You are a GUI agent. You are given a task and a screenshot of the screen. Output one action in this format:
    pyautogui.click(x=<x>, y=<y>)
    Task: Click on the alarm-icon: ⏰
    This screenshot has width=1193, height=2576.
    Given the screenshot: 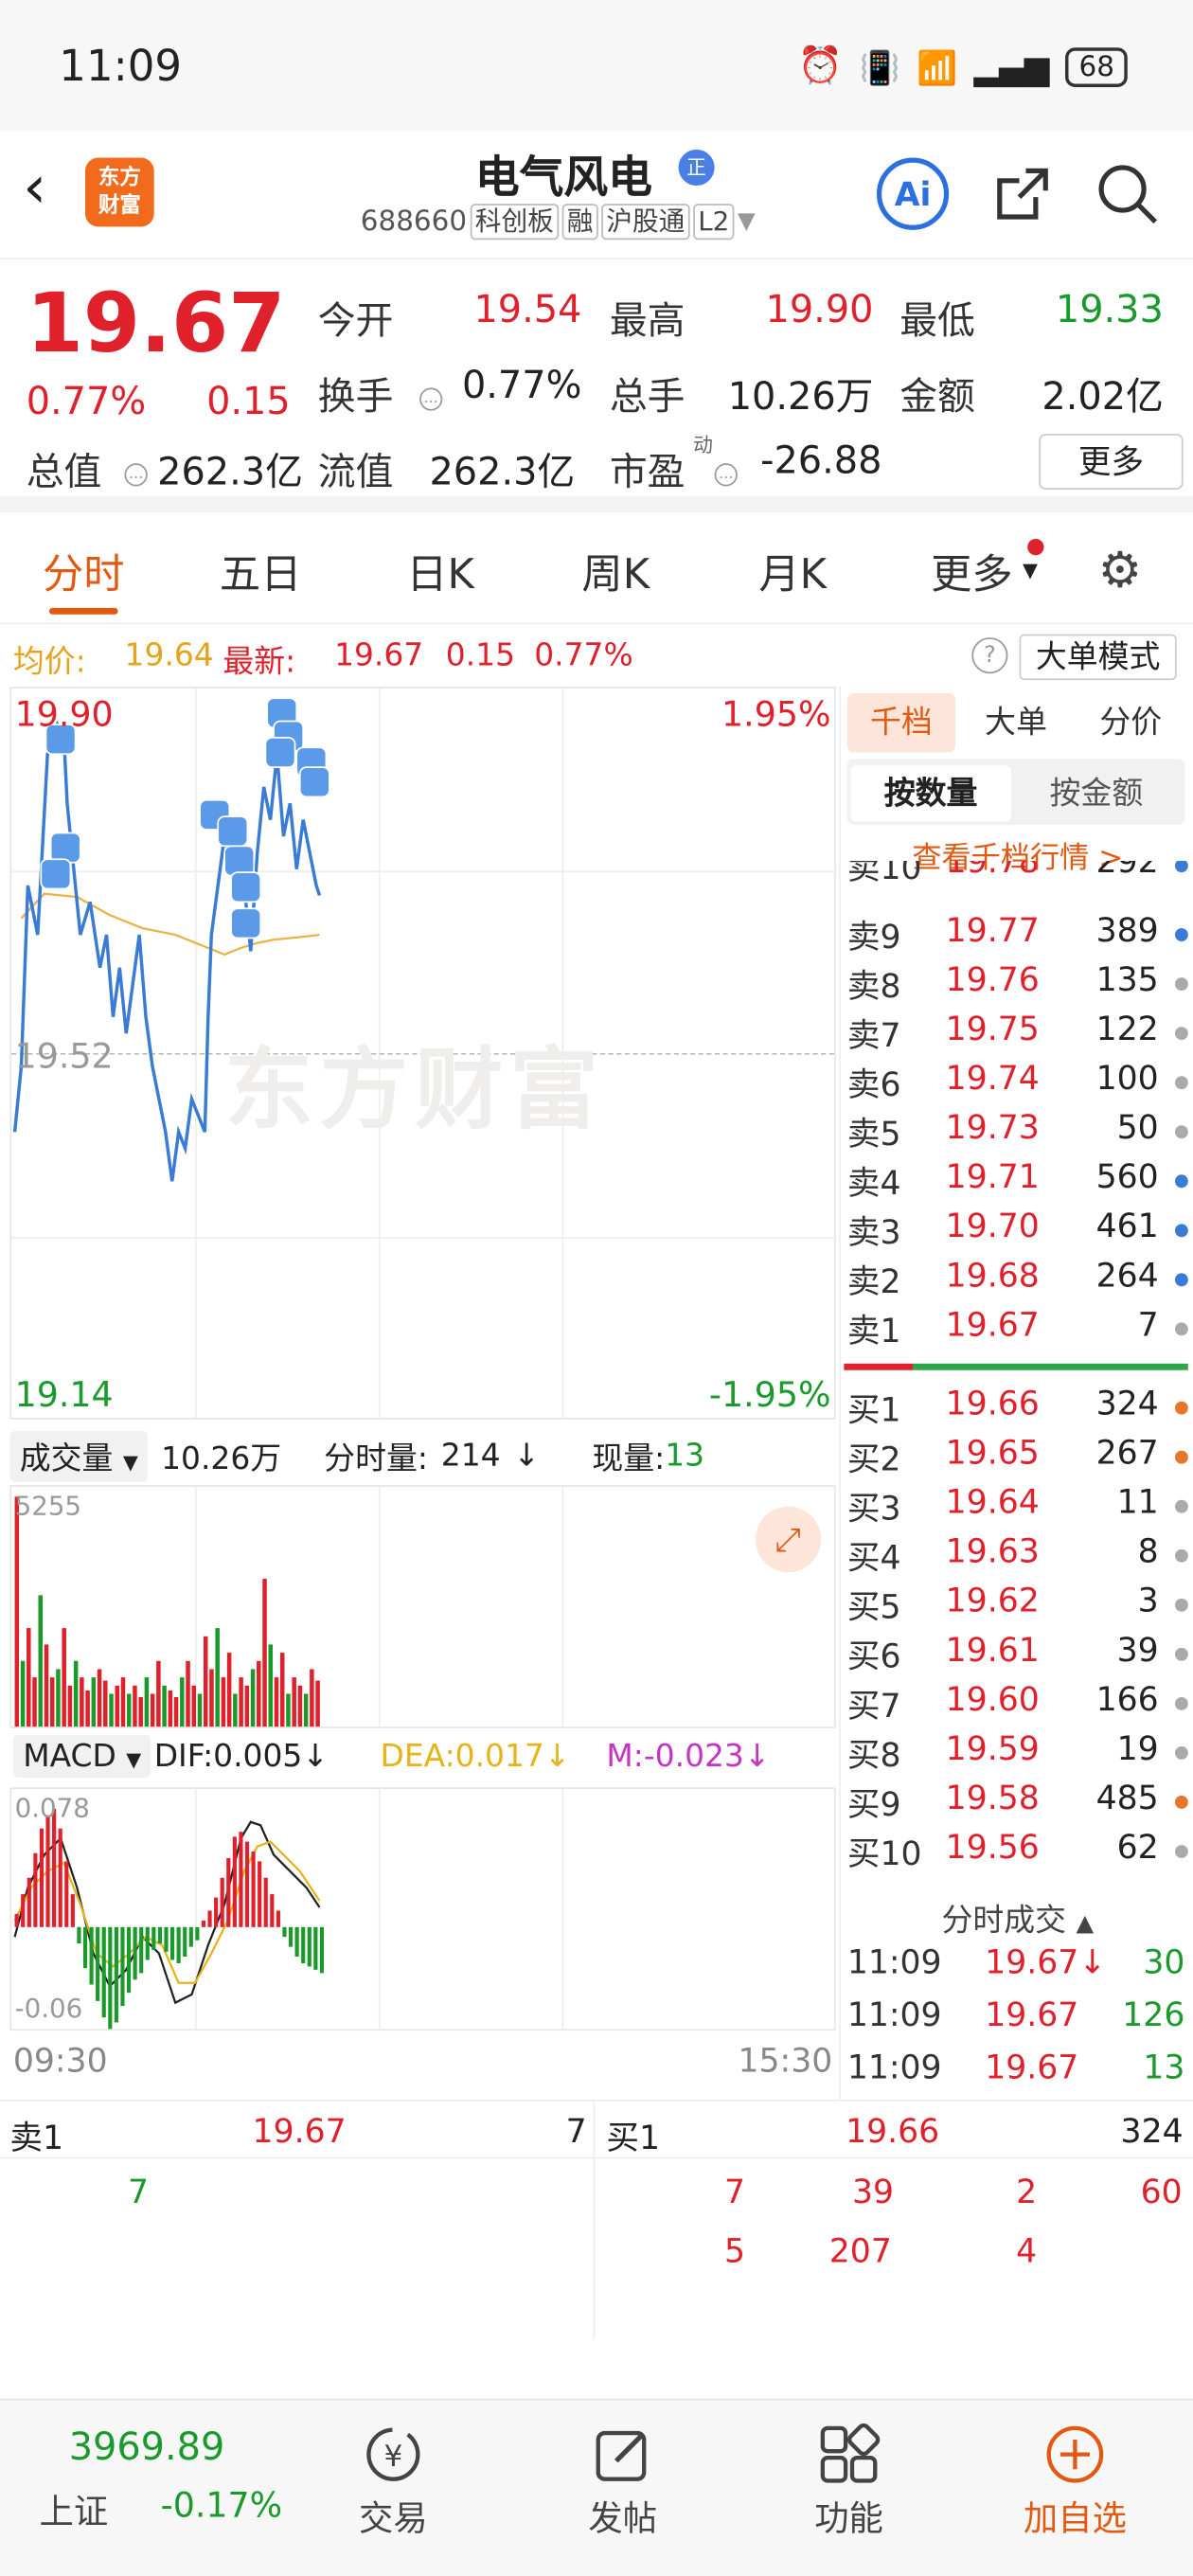 What is the action you would take?
    pyautogui.click(x=820, y=66)
    